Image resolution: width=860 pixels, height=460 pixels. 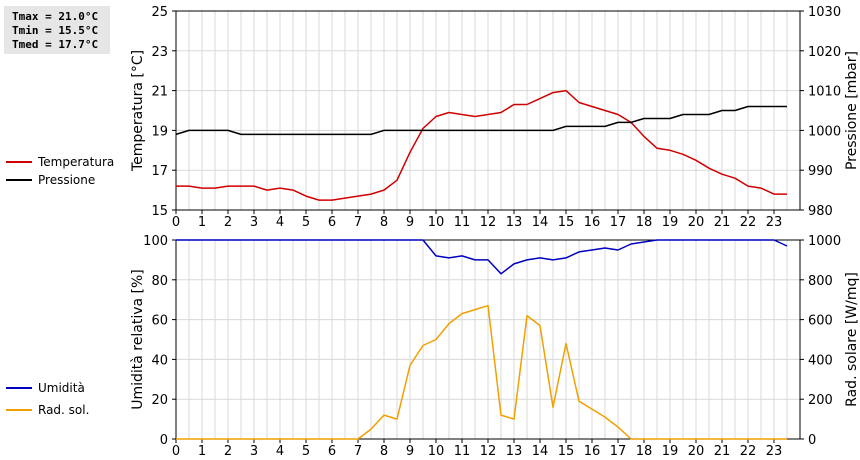 What do you see at coordinates (159, 92) in the screenshot?
I see `chart1-ytick-left-label: 21` at bounding box center [159, 92].